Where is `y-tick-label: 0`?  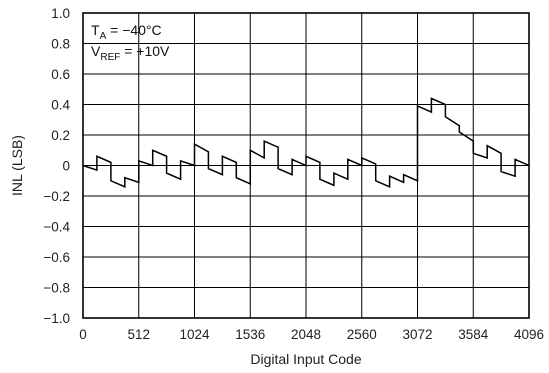 y-tick-label: 0 is located at coordinates (66, 166).